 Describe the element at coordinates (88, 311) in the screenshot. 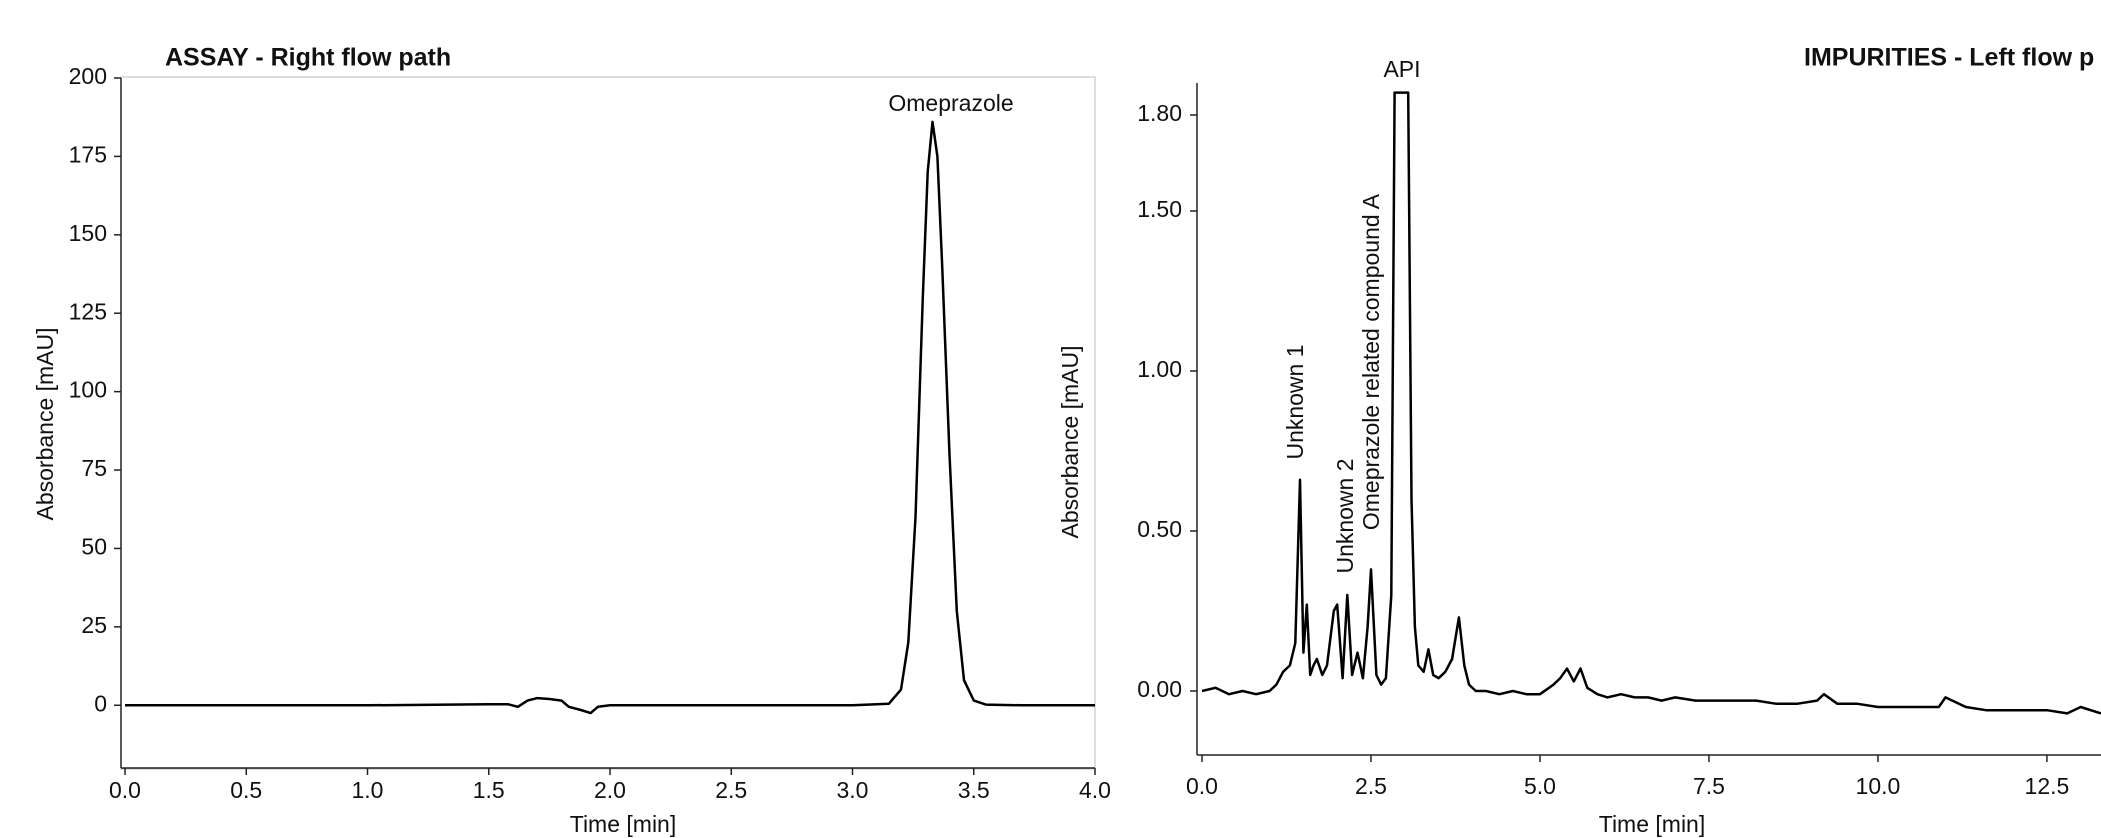

I see `y-tick-label: 125` at that location.